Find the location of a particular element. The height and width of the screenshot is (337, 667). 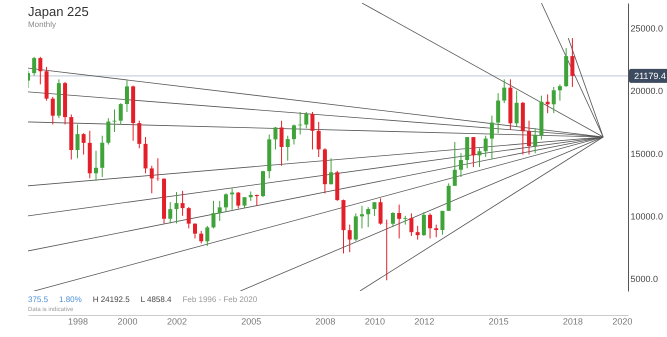

text: H 24192.5 is located at coordinates (111, 299).